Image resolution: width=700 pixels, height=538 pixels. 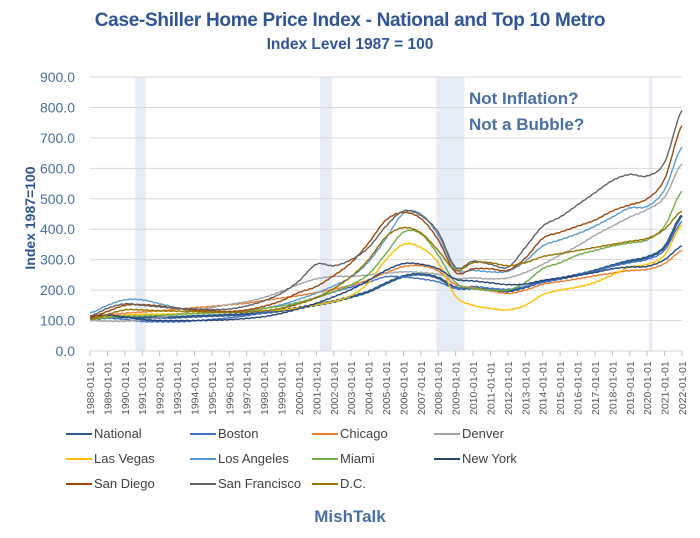 What do you see at coordinates (339, 483) in the screenshot?
I see `legend-item: D.C.` at bounding box center [339, 483].